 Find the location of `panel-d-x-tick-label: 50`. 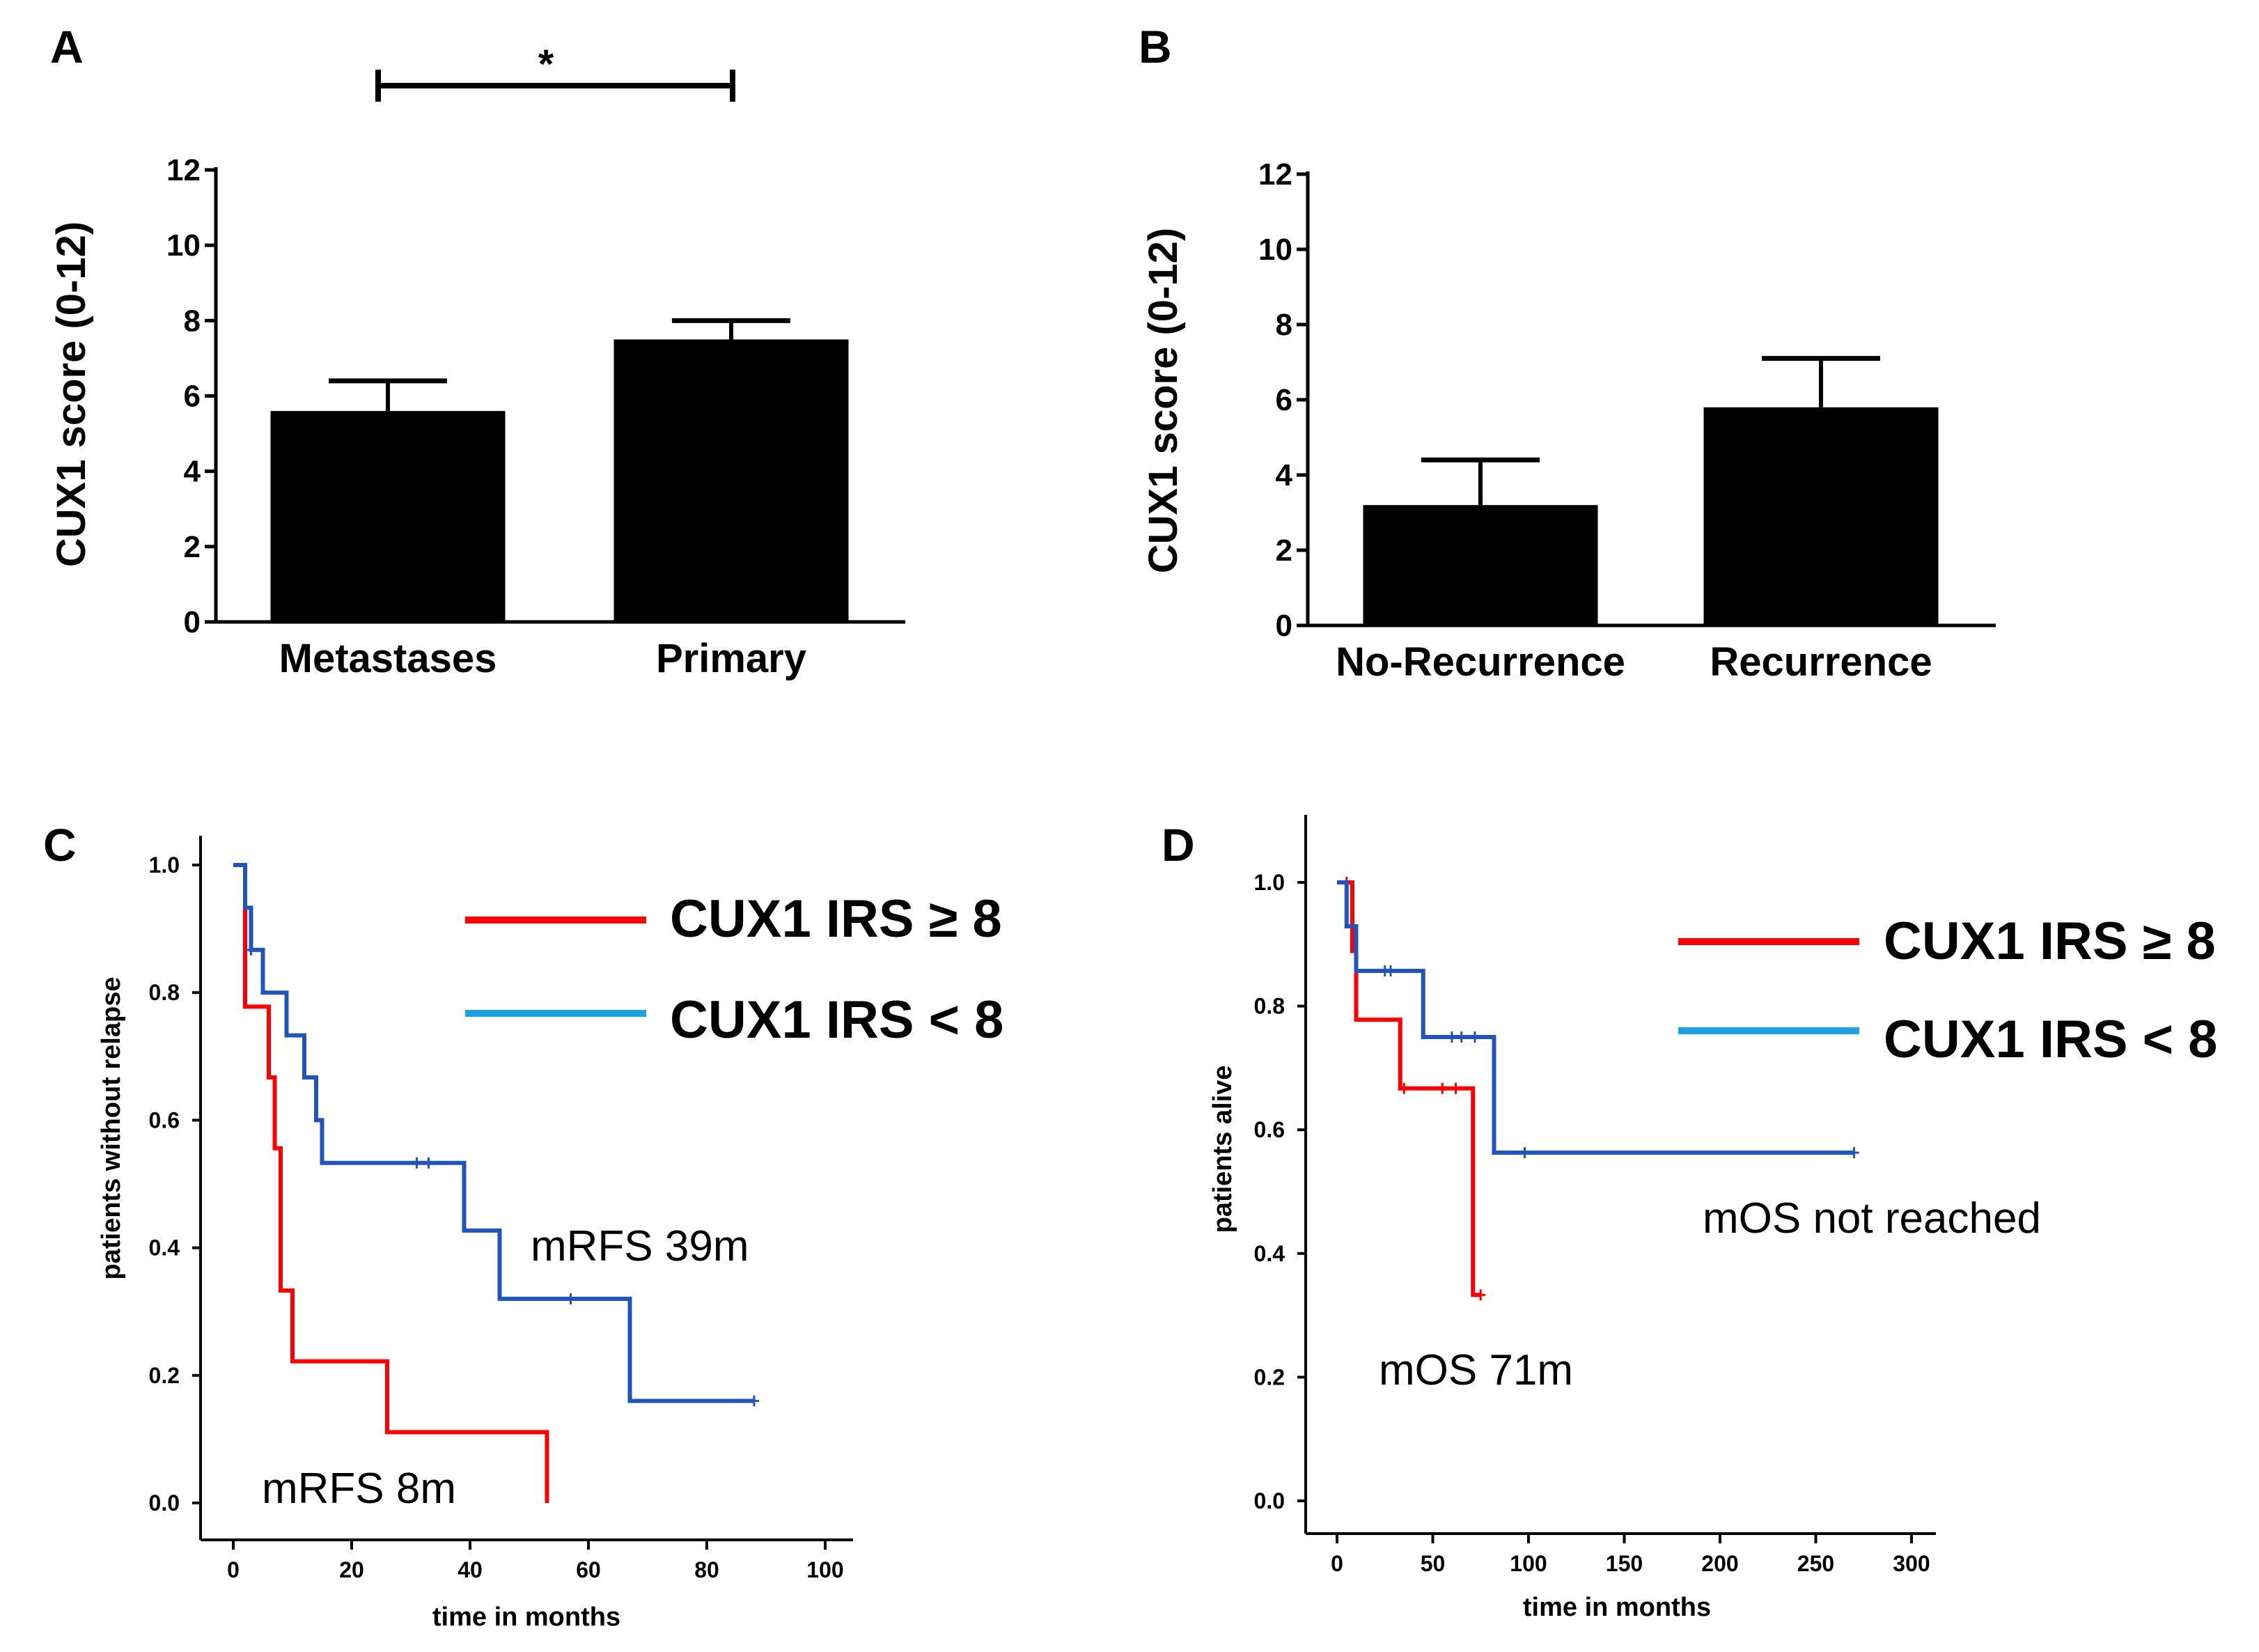

panel-d-x-tick-label: 50 is located at coordinates (1433, 1563).